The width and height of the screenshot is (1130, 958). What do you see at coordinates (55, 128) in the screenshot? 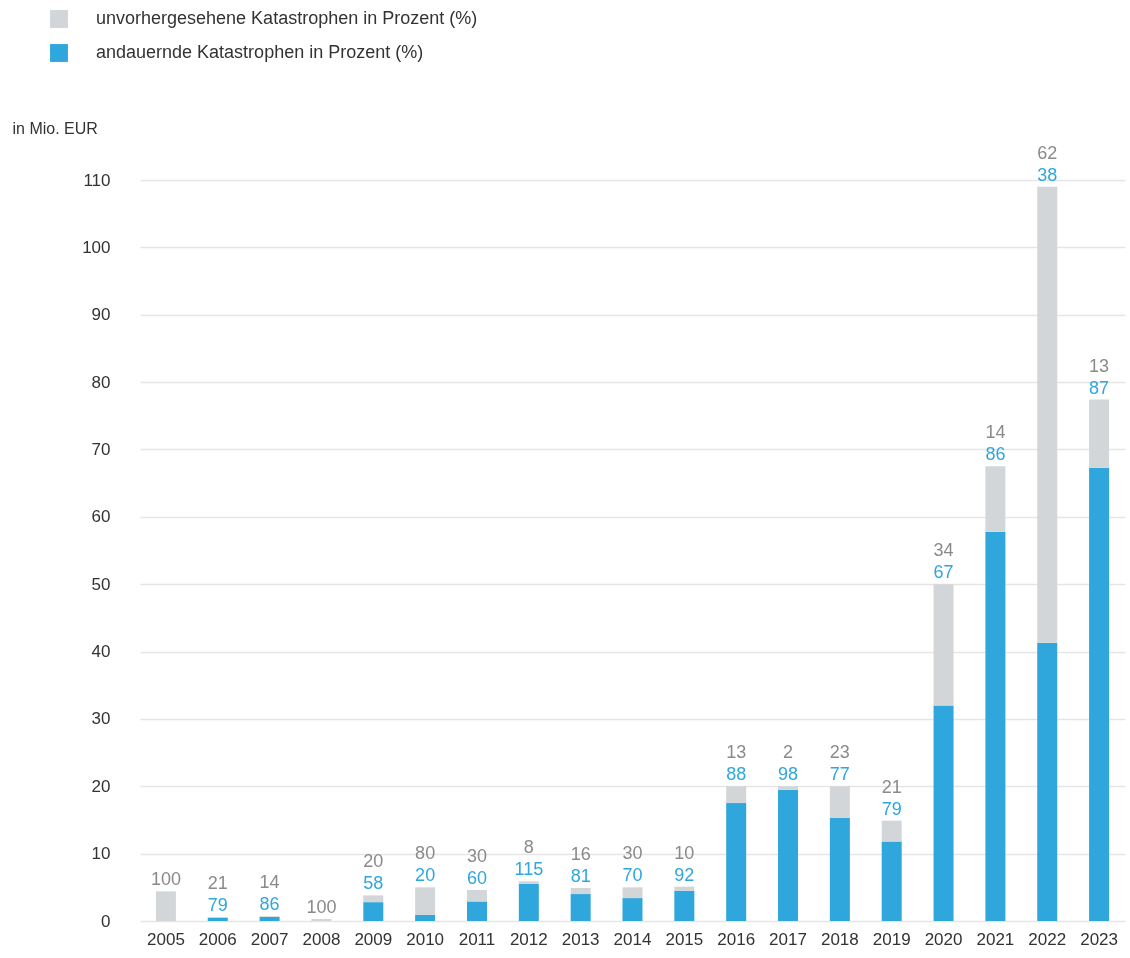
I see `y-axis-title: in Mio. EUR` at bounding box center [55, 128].